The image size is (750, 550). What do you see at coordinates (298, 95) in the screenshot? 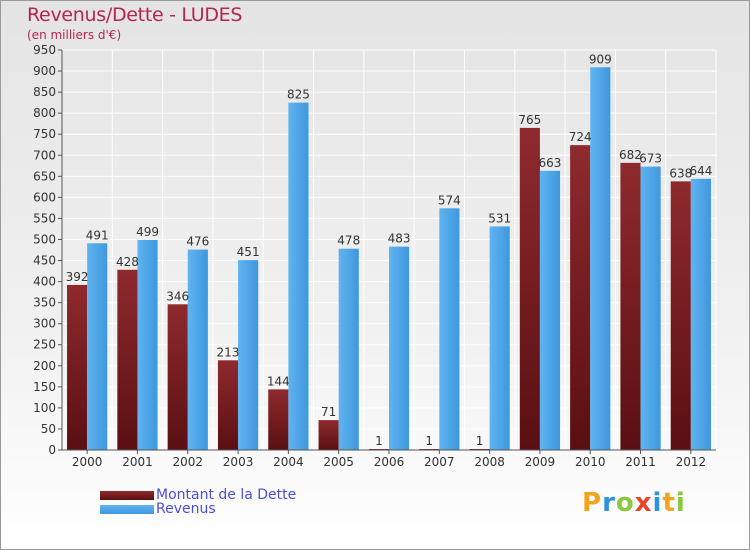
I see `data-label-revenue: 825` at bounding box center [298, 95].